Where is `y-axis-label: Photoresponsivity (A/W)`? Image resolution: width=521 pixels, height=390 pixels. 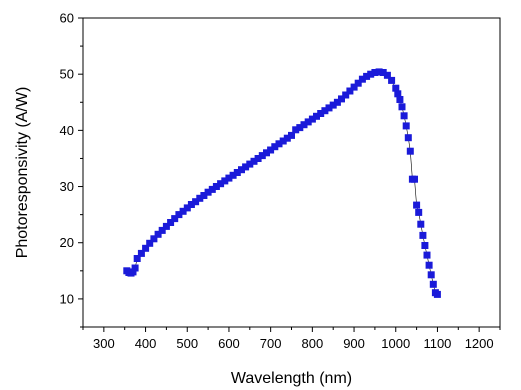 y-axis-label: Photoresponsivity (A/W) is located at coordinates (22, 173).